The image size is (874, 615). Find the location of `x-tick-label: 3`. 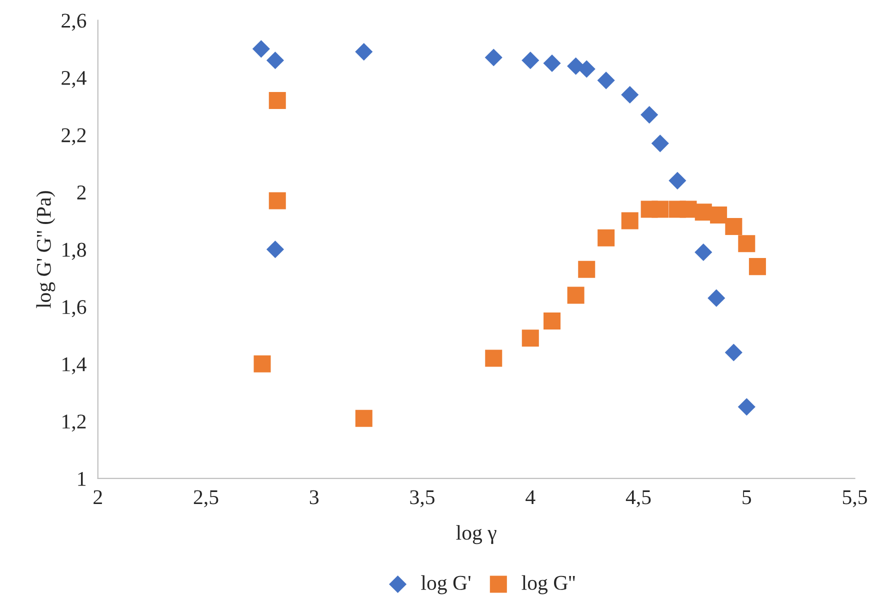

x-tick-label: 3 is located at coordinates (314, 497).